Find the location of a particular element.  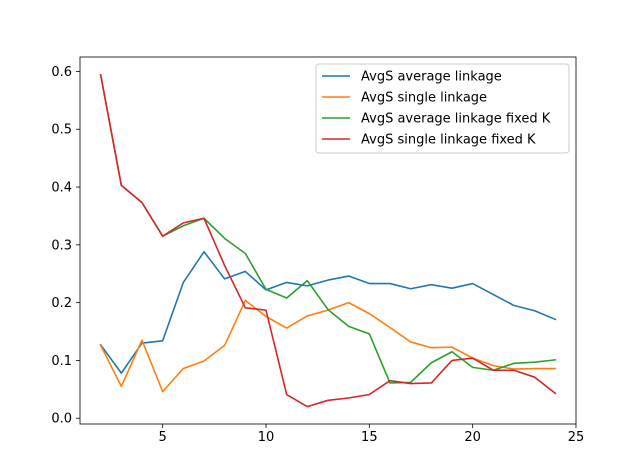

y-tick-label: 0.3 is located at coordinates (61, 245).